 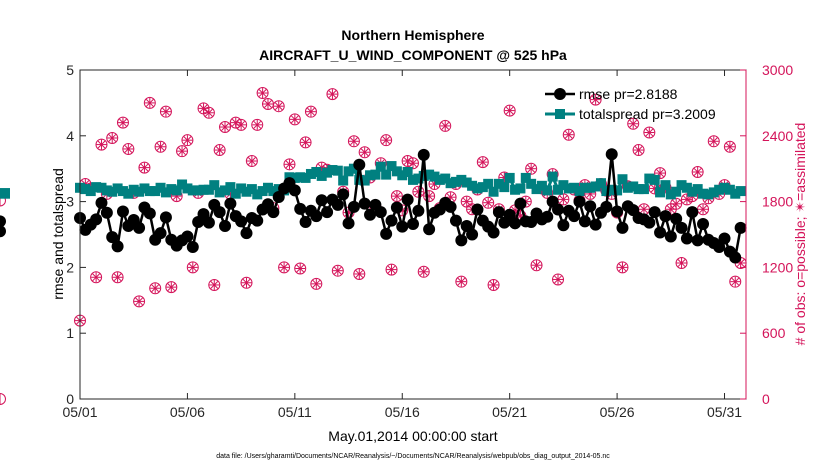 I want to click on y2-tick-label: 0, so click(x=766, y=399).